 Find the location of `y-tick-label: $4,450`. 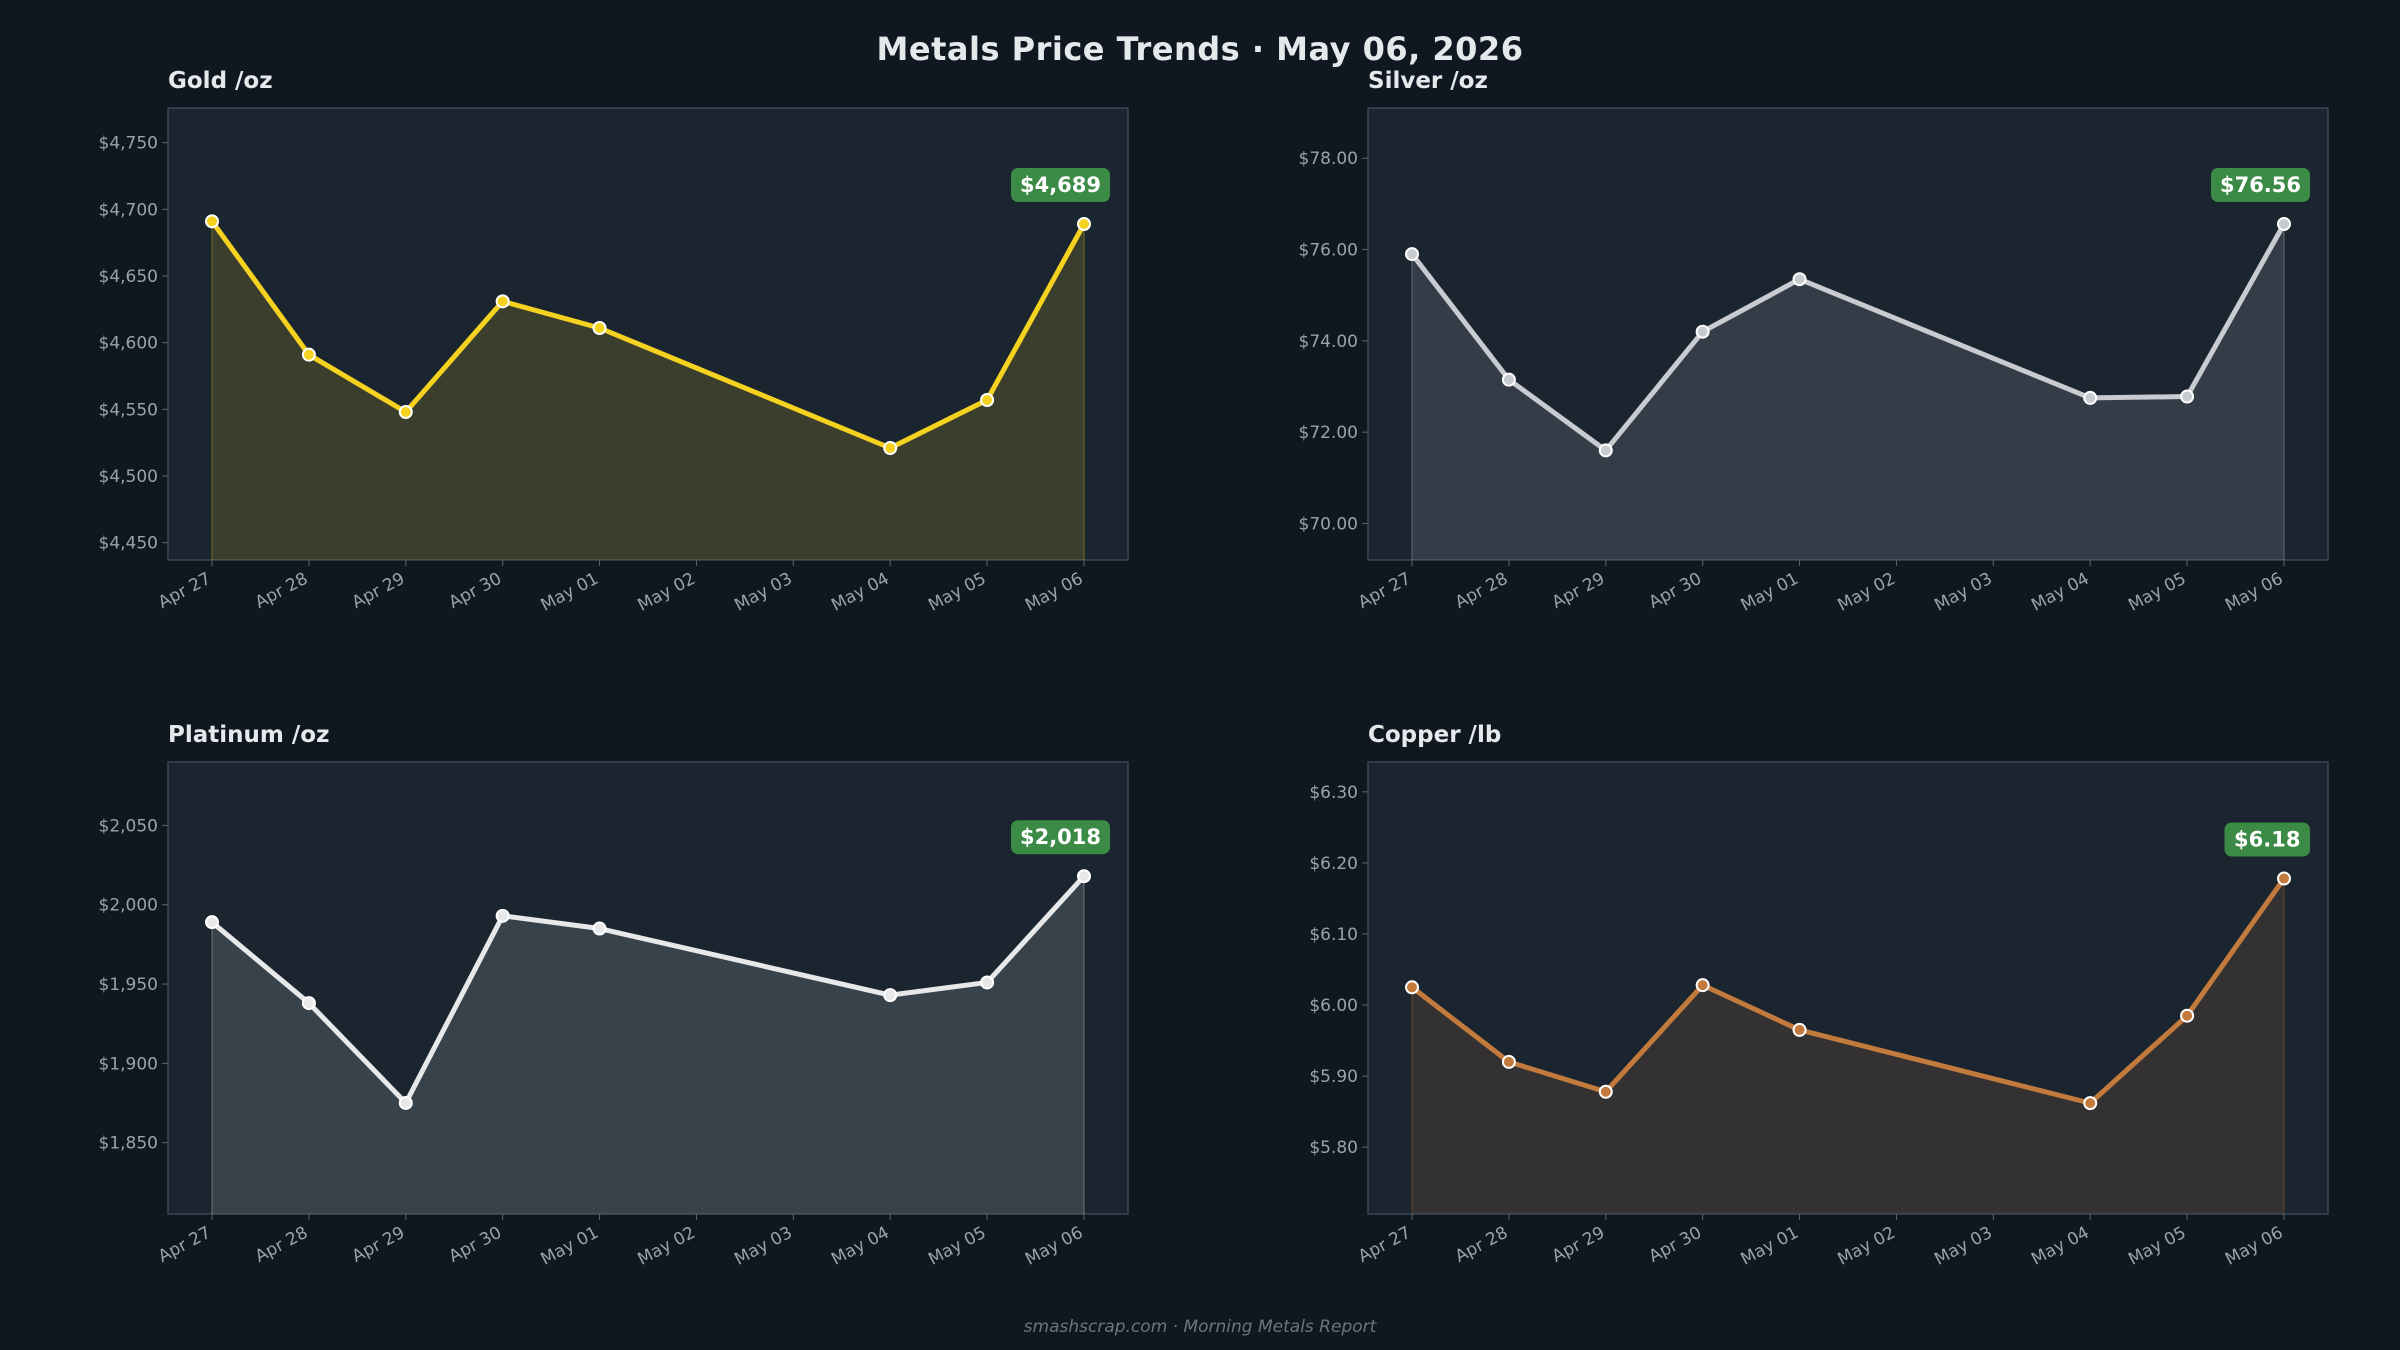

y-tick-label: $4,450 is located at coordinates (128, 544).